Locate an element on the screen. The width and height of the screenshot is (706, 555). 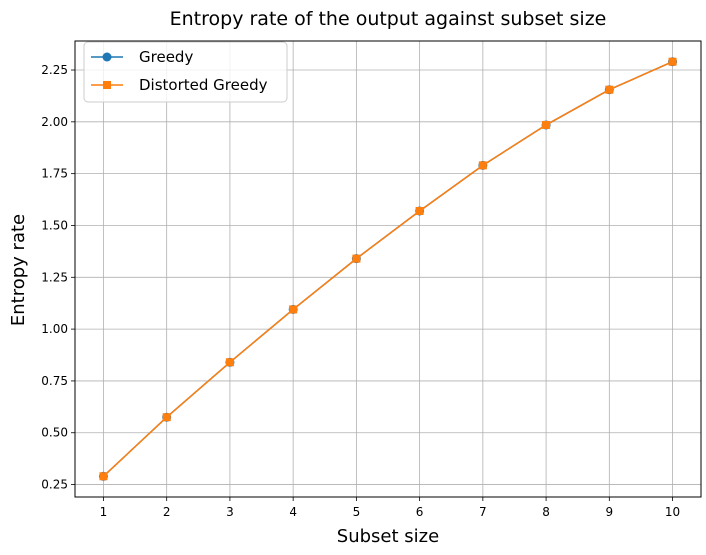
x-tick-label: 4 is located at coordinates (293, 512).